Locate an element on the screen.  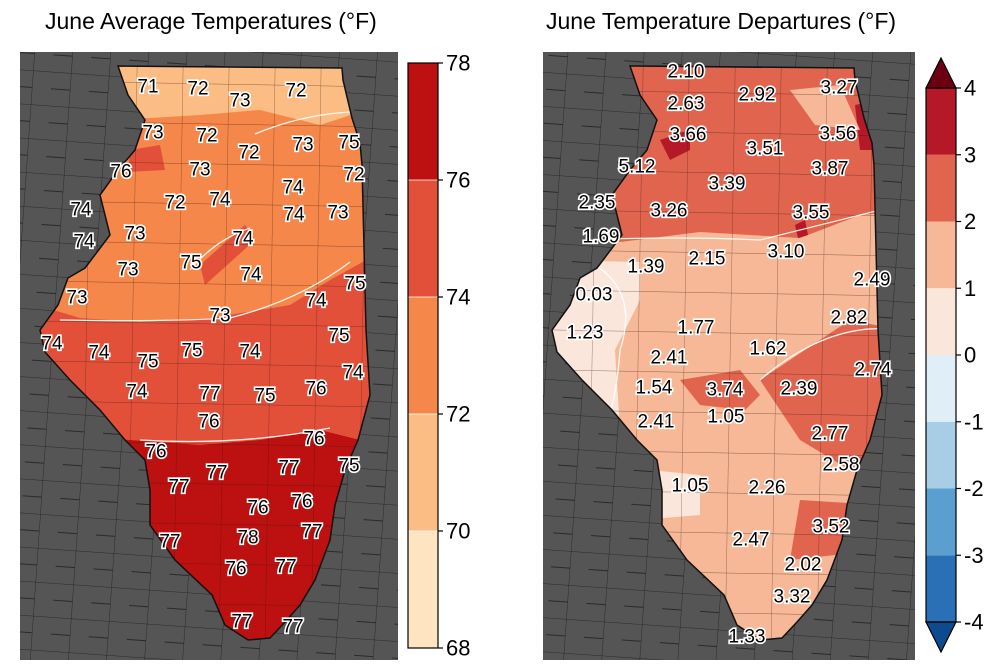
departure-station-value: 2.35 is located at coordinates (597, 203).